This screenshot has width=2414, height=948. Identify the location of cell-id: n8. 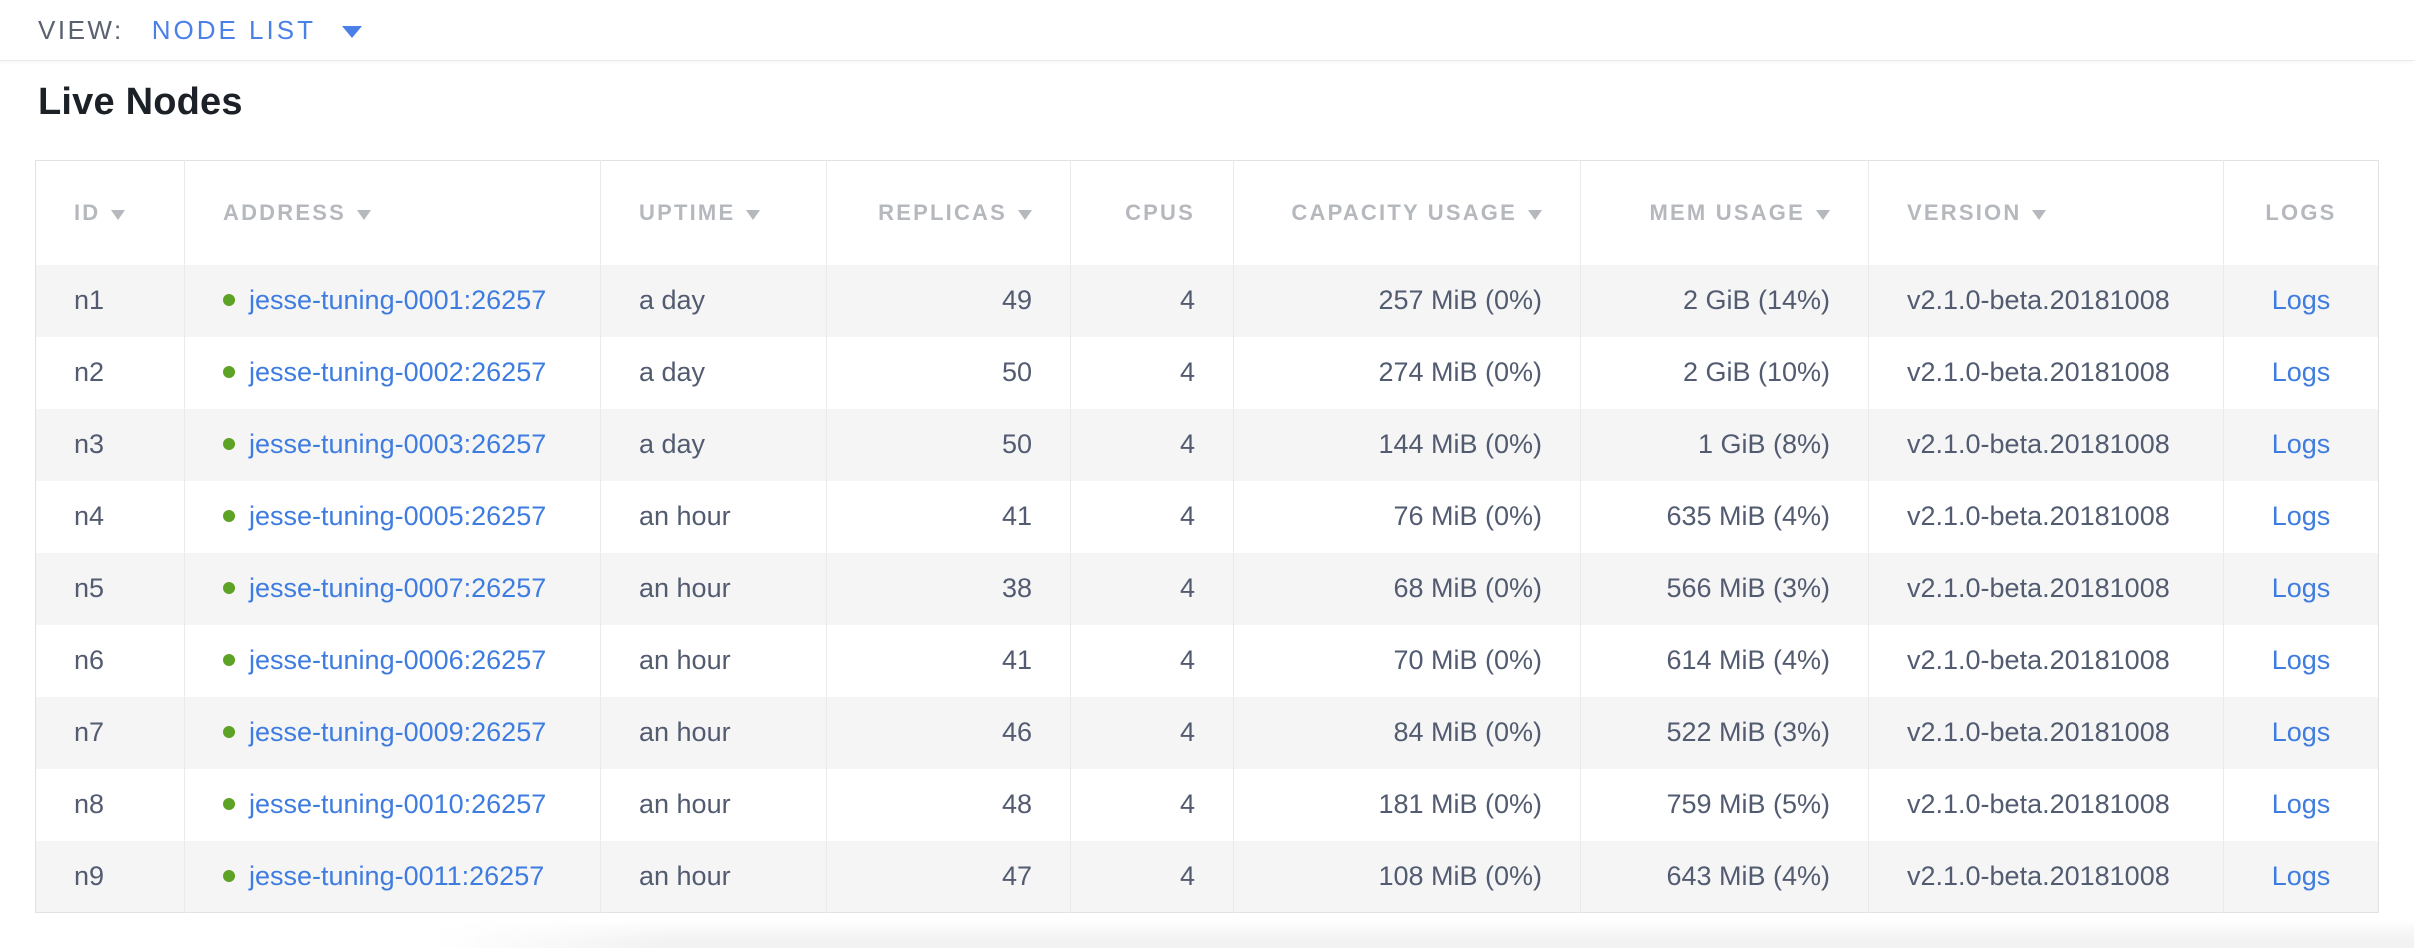
(110, 804).